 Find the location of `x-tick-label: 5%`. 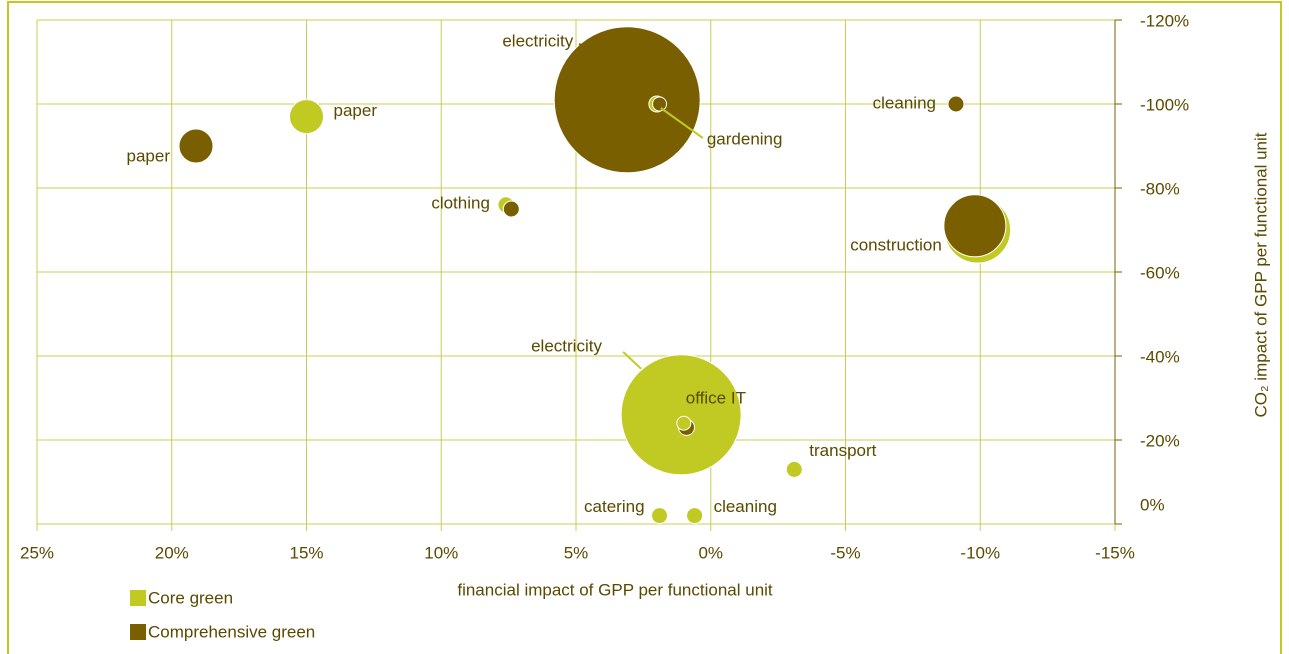

x-tick-label: 5% is located at coordinates (576, 552).